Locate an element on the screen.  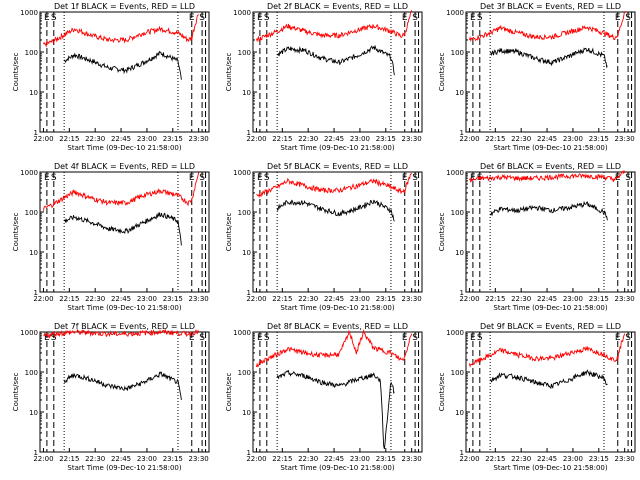
chart-title: Det 7f BLACK = Events, RED = LLD is located at coordinates (124, 326).